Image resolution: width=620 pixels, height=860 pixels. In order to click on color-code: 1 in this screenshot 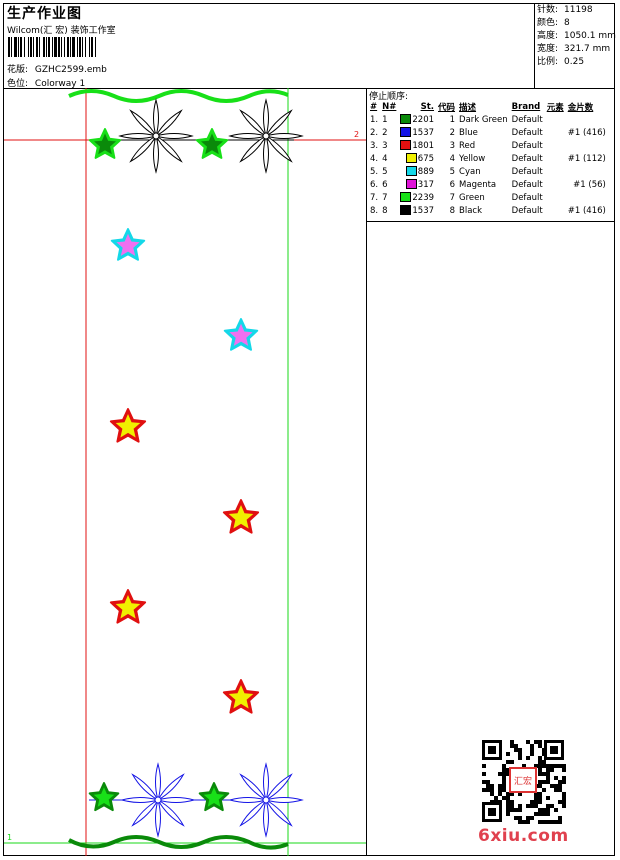, I will do `click(452, 119)`.